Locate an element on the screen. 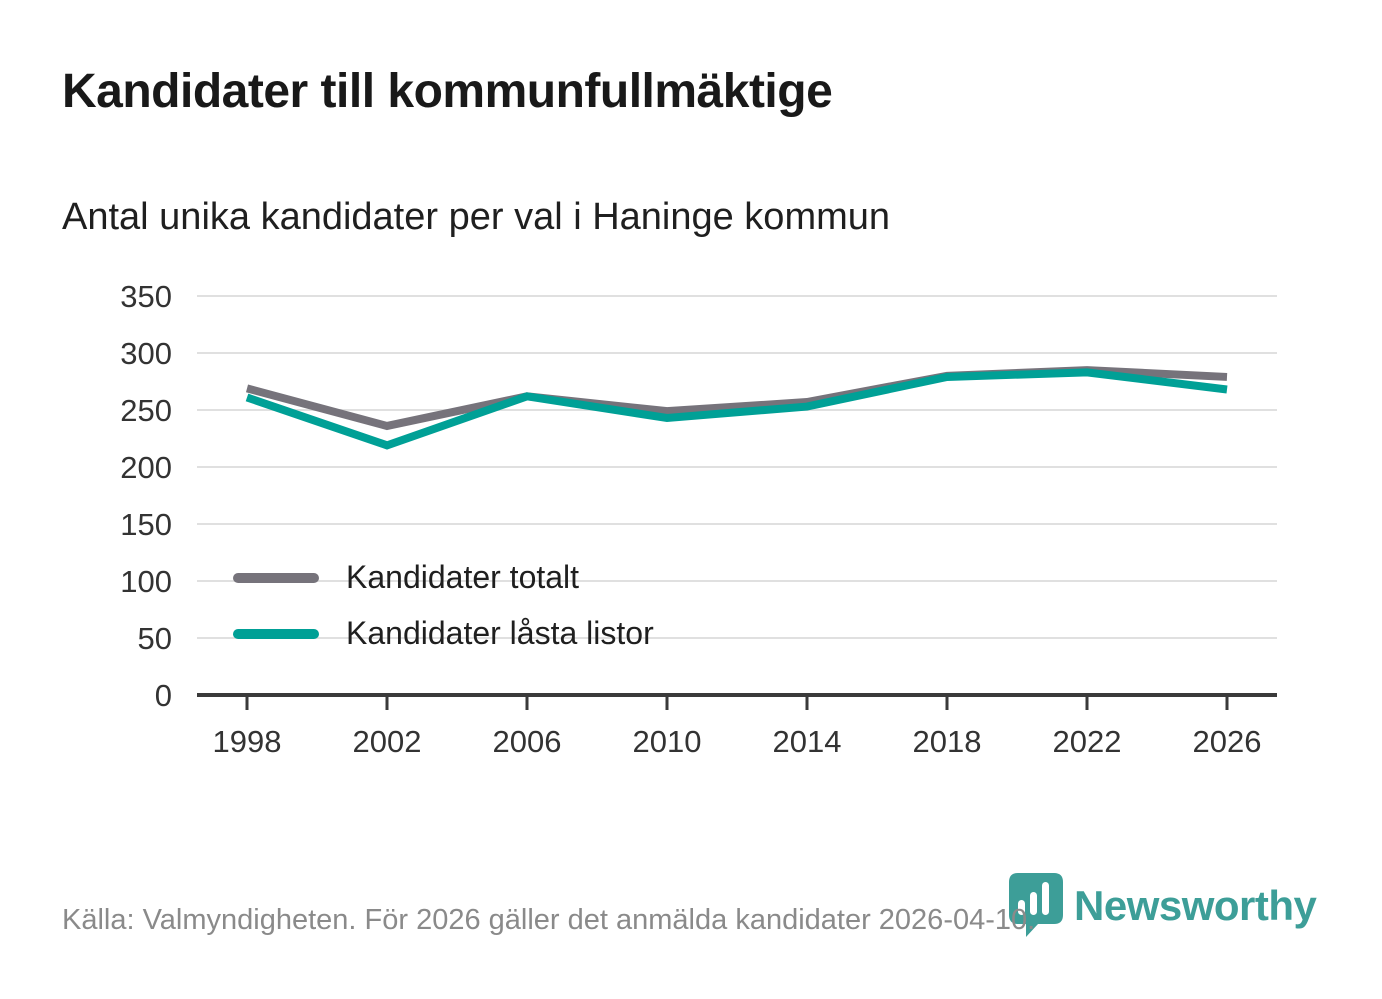  y-tick-label: 0 is located at coordinates (163, 695).